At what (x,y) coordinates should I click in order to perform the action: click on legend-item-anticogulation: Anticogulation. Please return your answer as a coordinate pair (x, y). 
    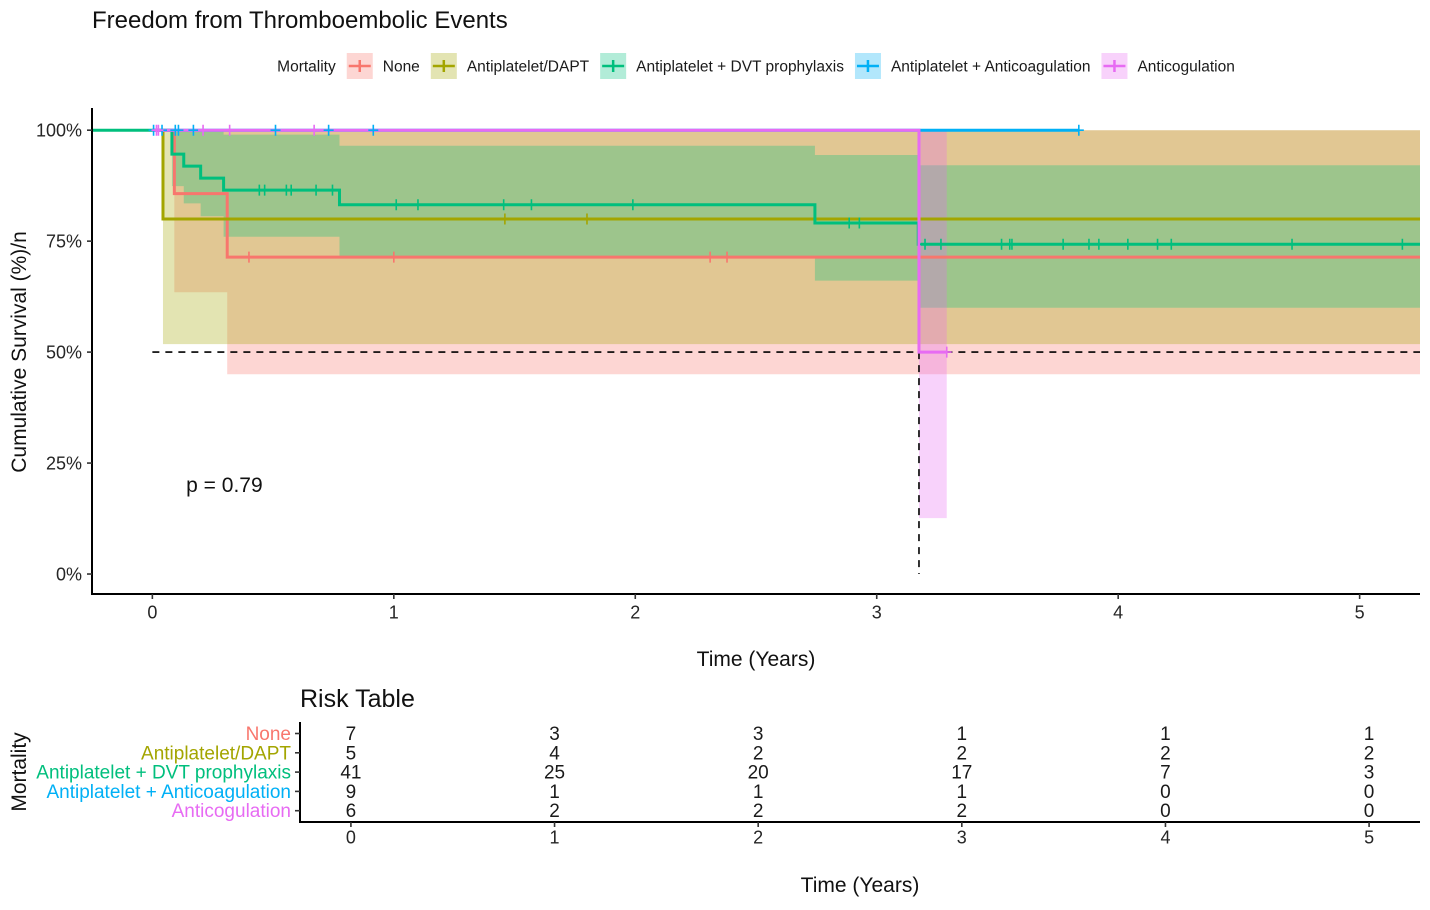
    Looking at the image, I should click on (1168, 66).